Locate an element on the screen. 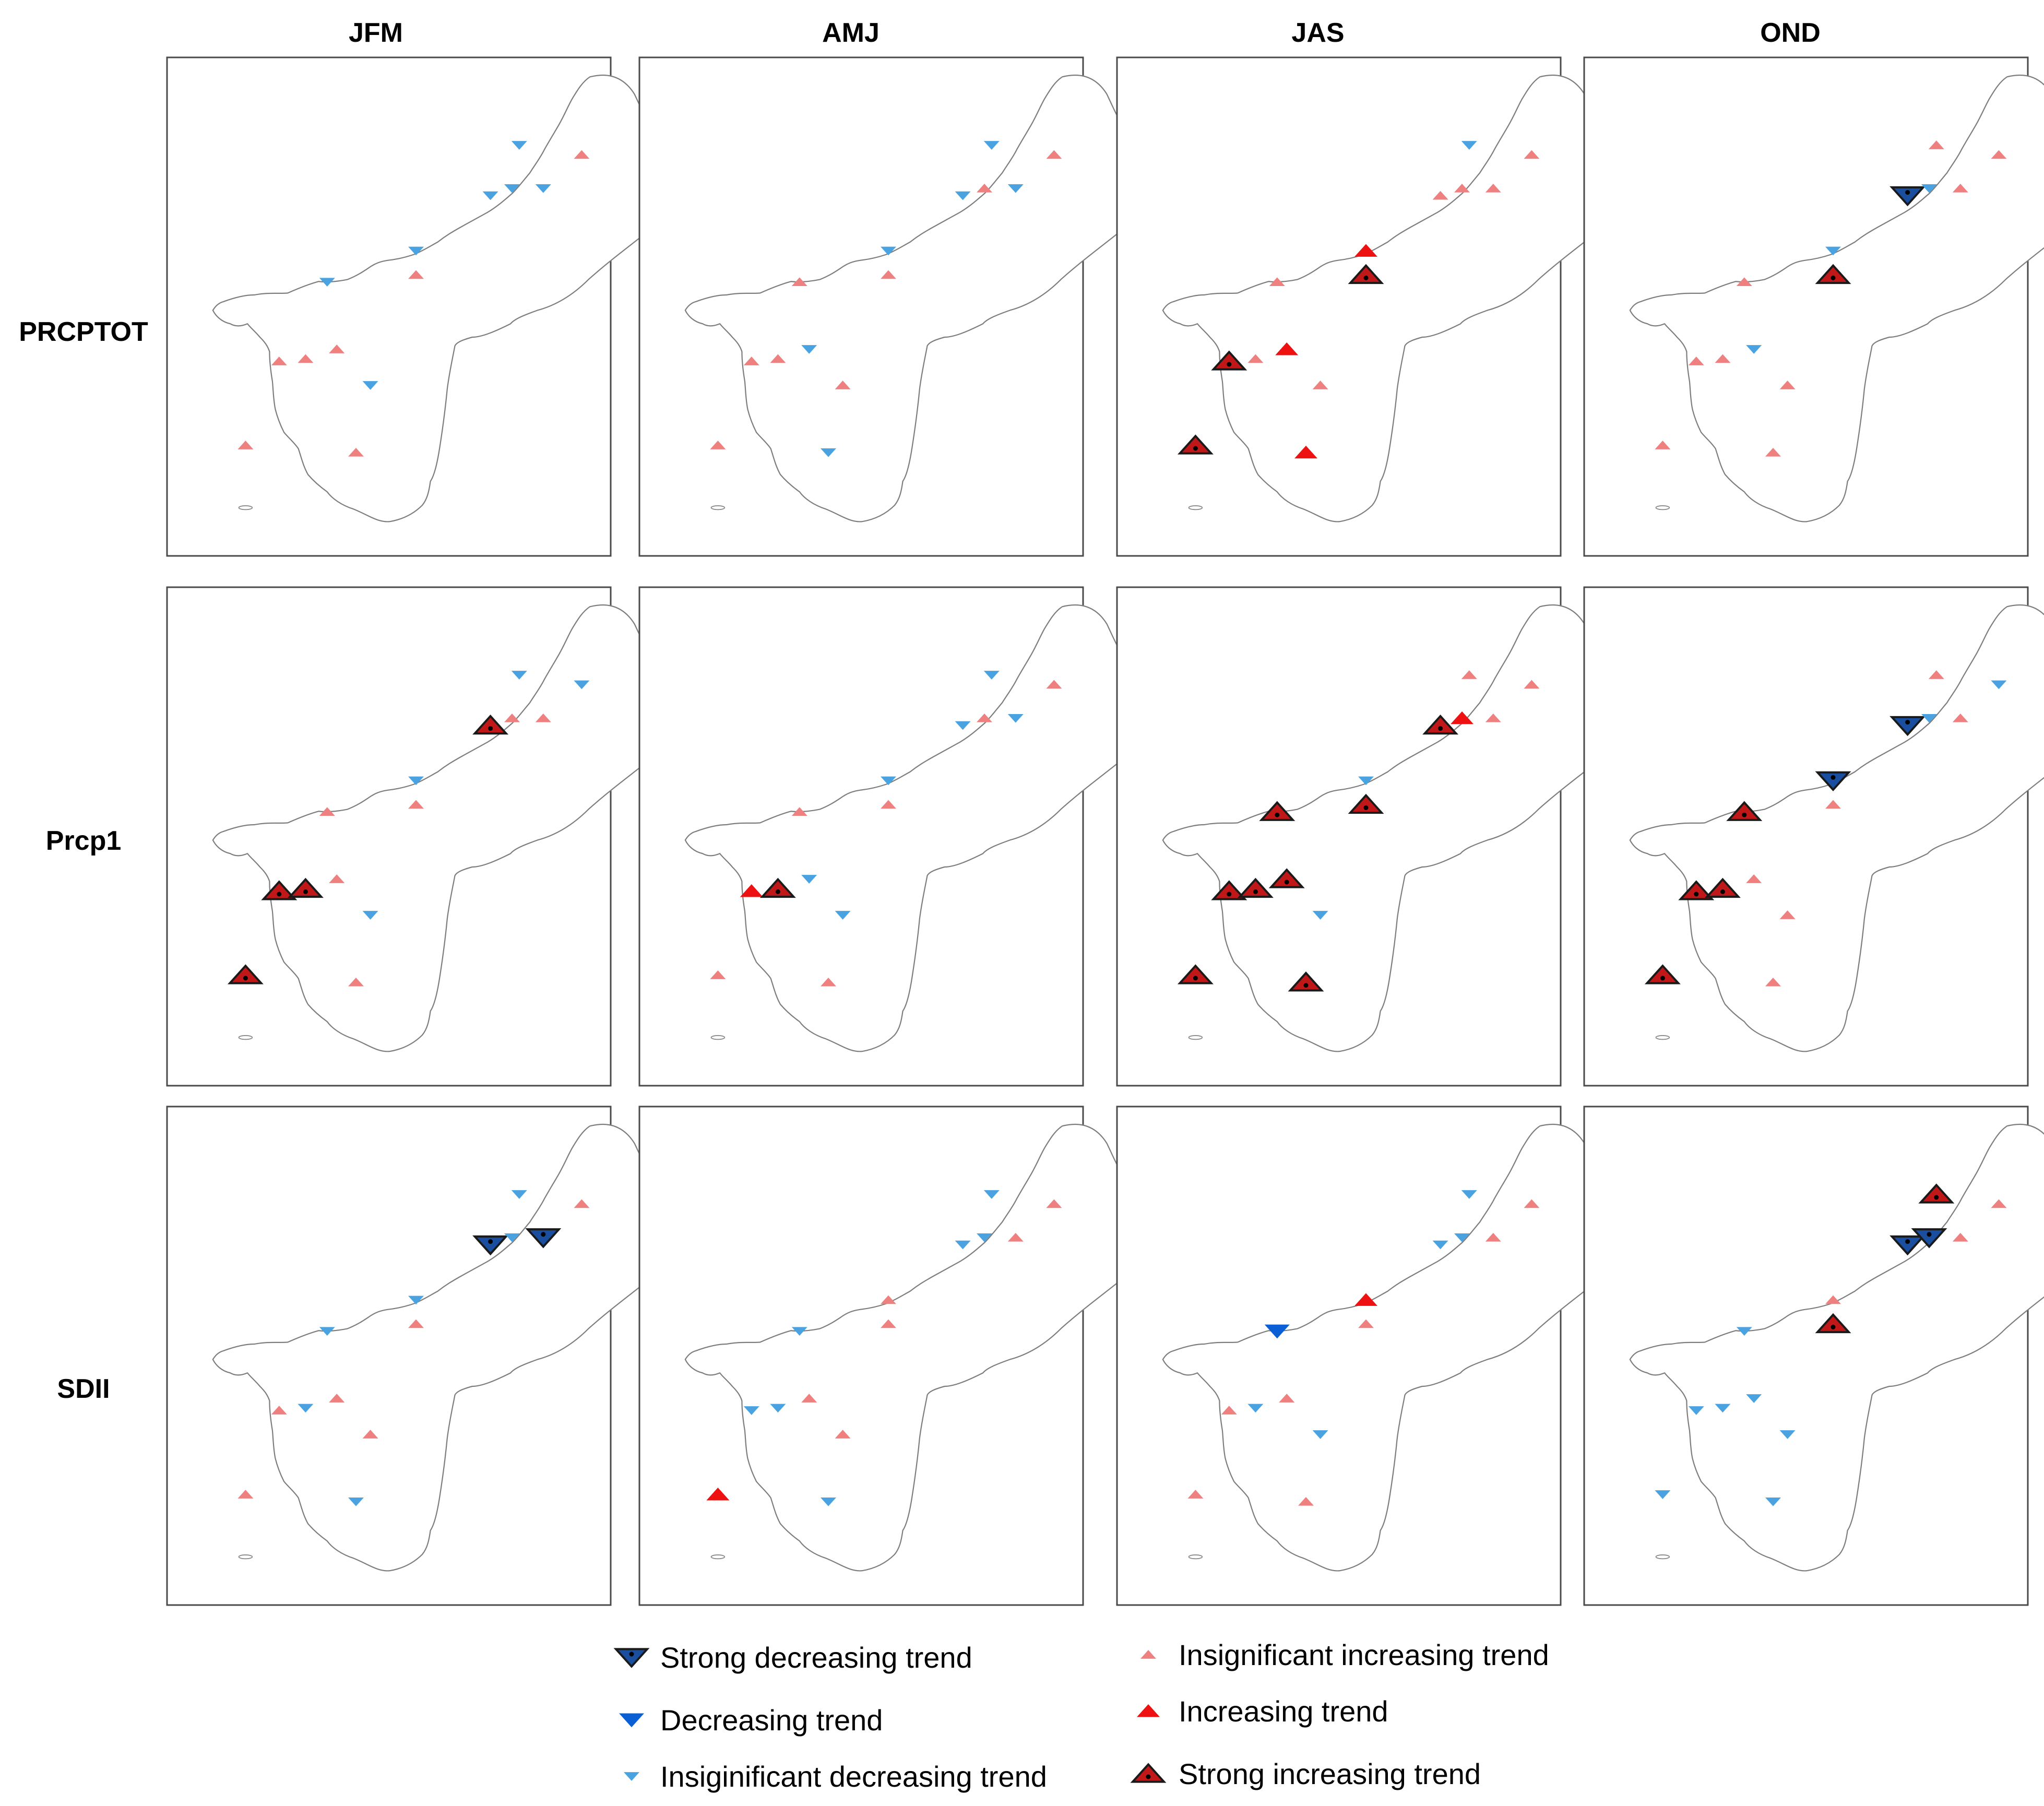 The height and width of the screenshot is (1806, 2044). legend-symbol-strong-dec-marker is located at coordinates (631, 1658).